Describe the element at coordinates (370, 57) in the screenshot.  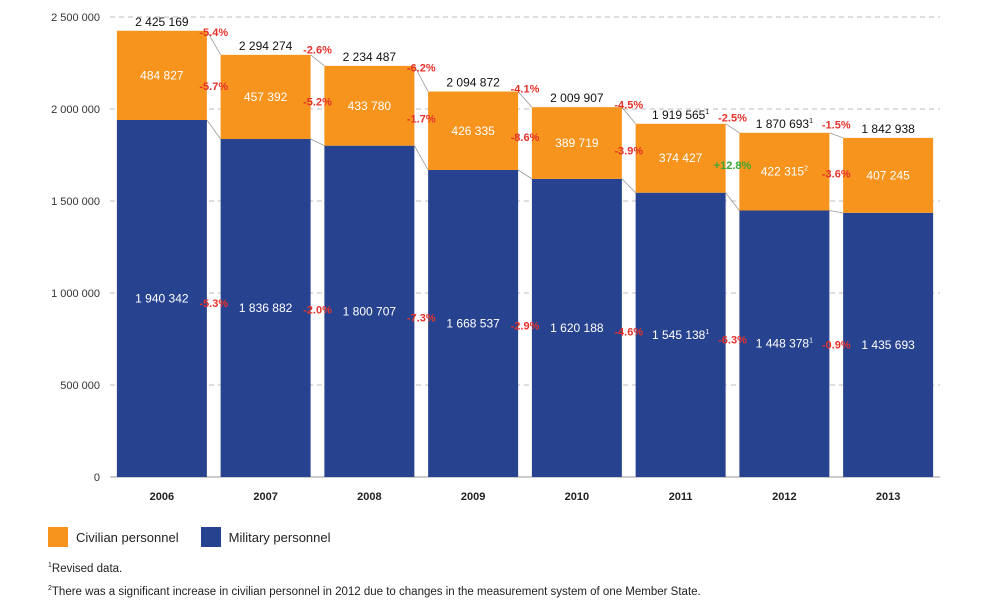
I see `total-value-label: 2 234 487` at that location.